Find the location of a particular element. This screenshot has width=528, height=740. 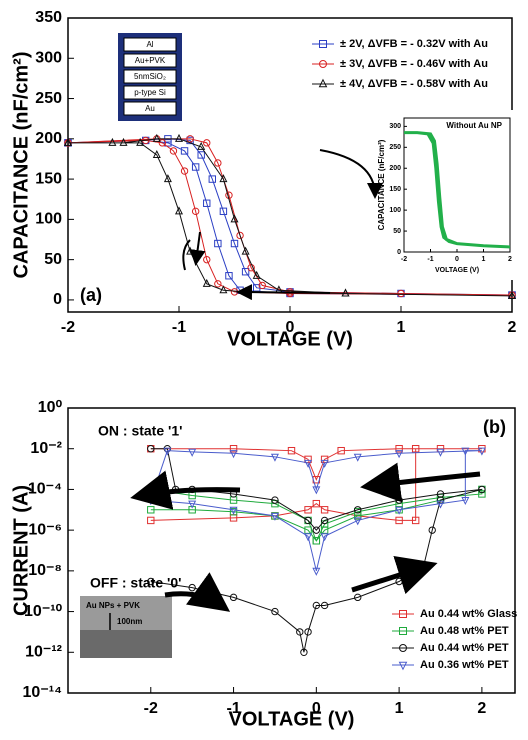

sem-label: Au NPs + PVK is located at coordinates (113, 605).